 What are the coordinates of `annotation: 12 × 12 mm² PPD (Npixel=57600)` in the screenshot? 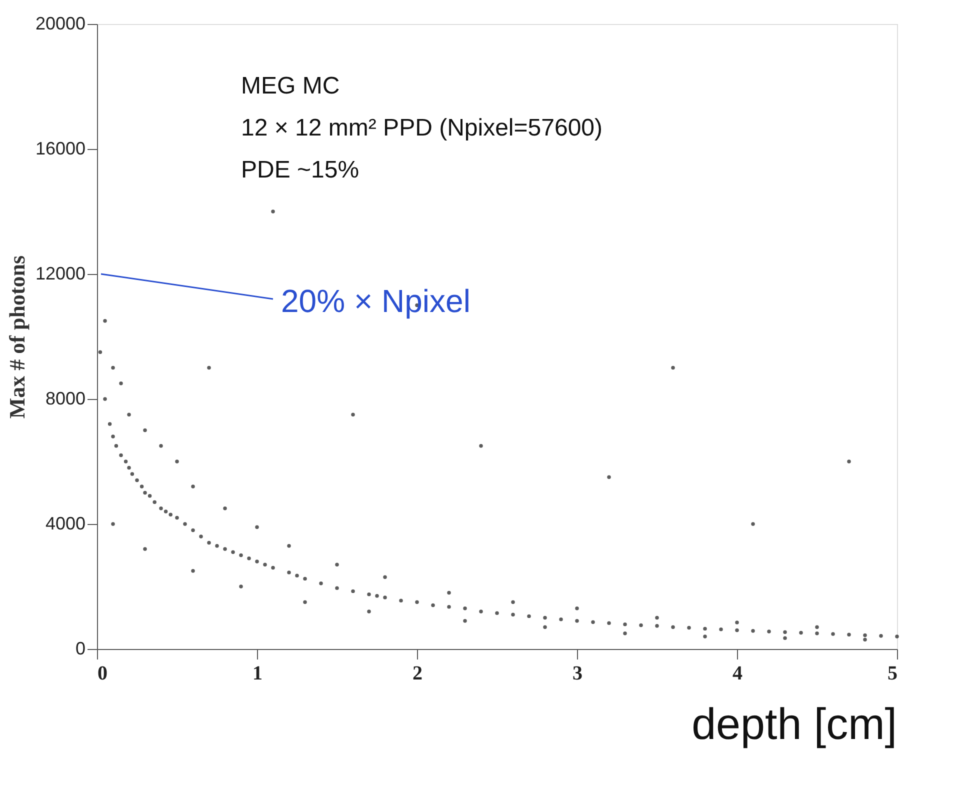 It's located at (421, 128).